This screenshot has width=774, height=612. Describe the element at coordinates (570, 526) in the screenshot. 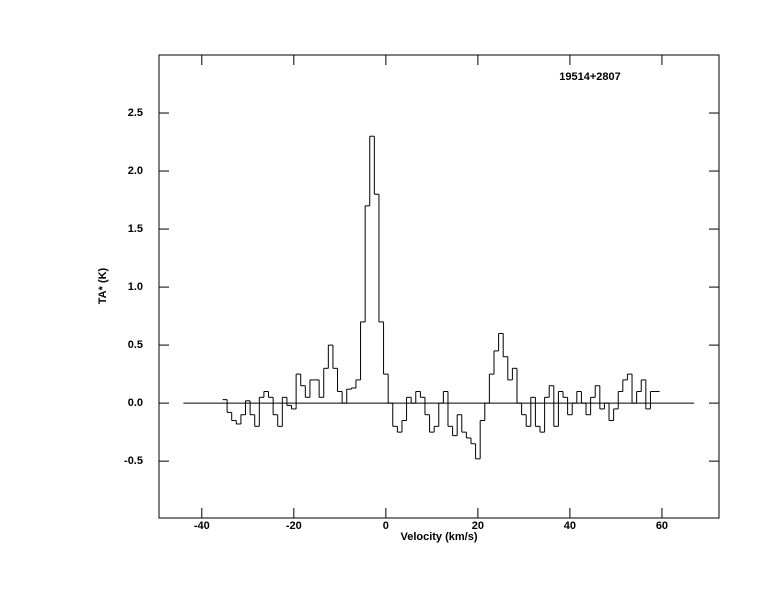

I see `x-tick-label: 40` at that location.